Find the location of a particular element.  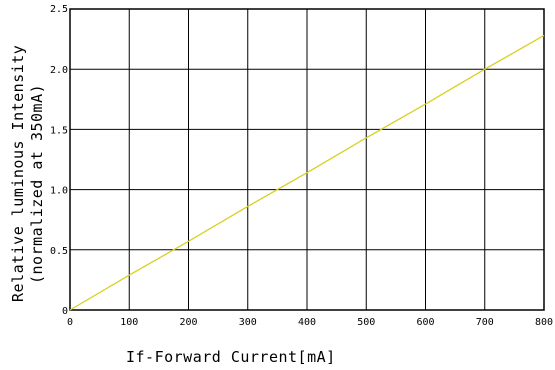

y-axis-label-line1: Relative luminous Intensity is located at coordinates (18, 173).